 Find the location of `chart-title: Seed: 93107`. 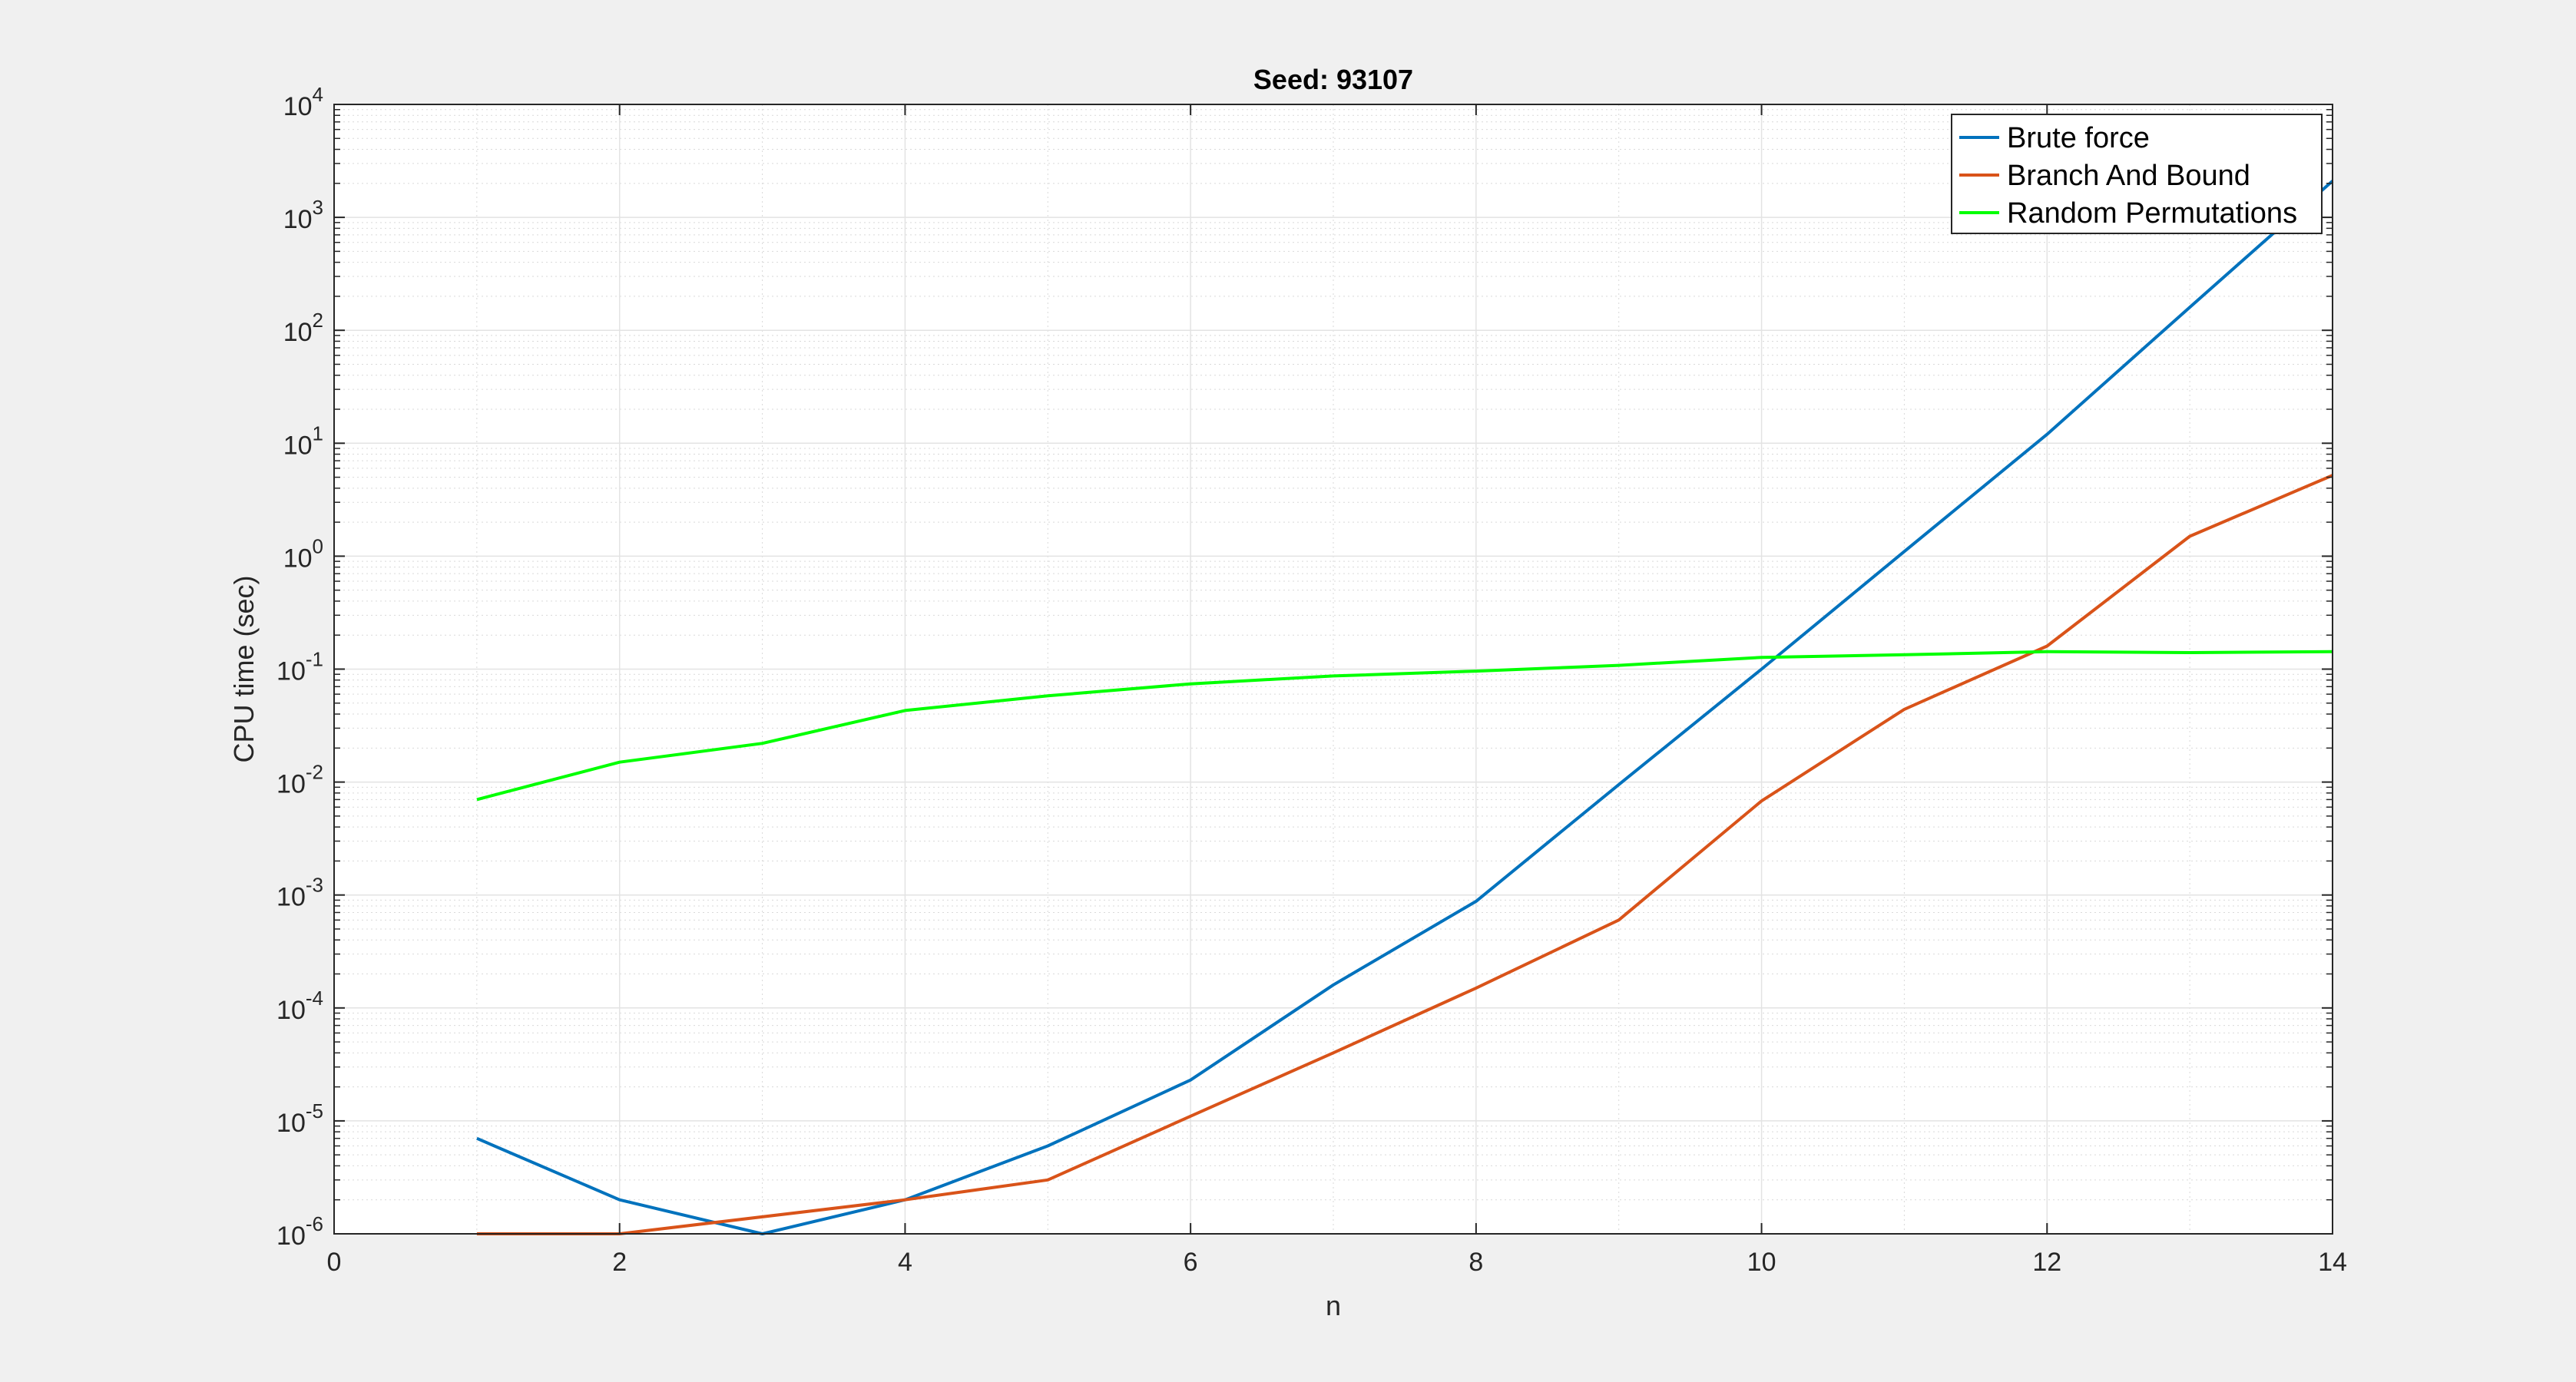

chart-title: Seed: 93107 is located at coordinates (1333, 79).